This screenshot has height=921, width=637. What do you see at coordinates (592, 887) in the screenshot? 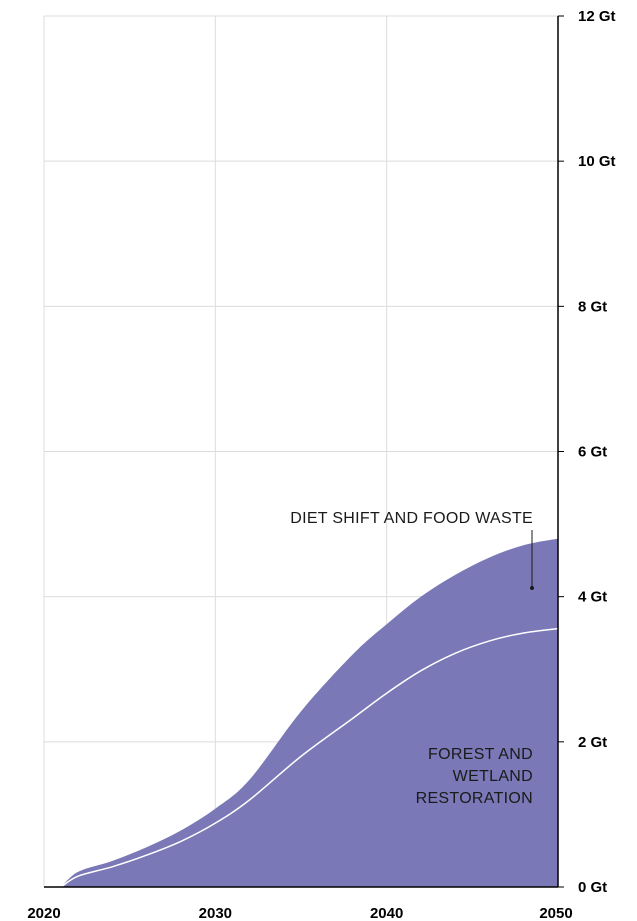
I see `y-tick-label: 0 Gt` at bounding box center [592, 887].